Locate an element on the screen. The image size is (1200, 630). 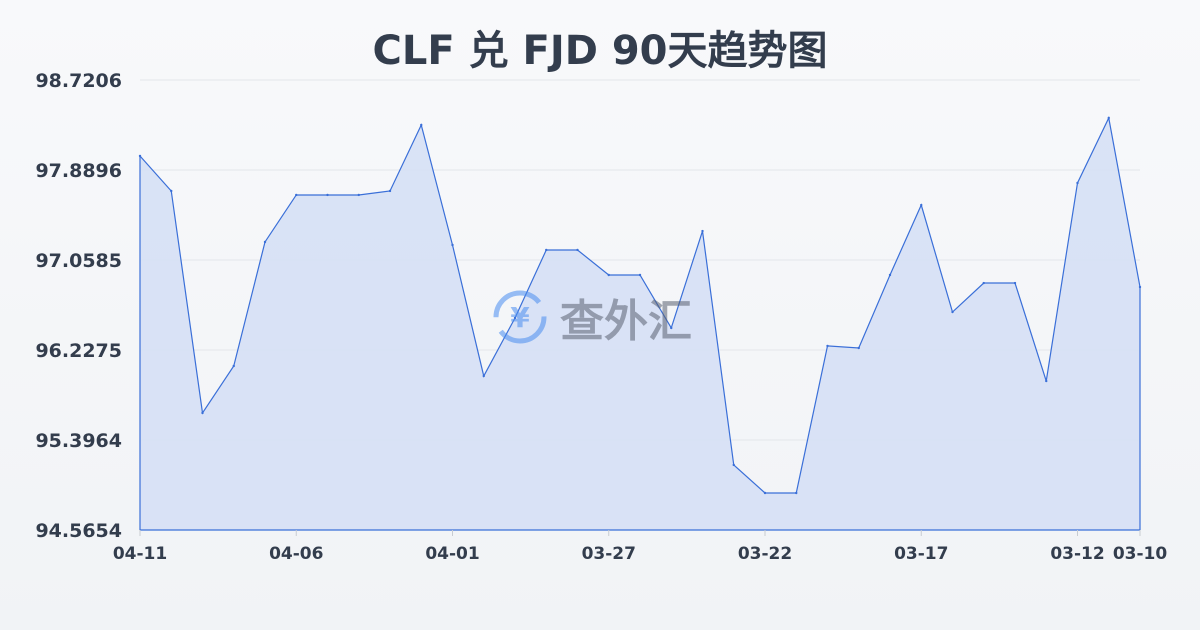
x-tick-label: 04-11 is located at coordinates (140, 554).